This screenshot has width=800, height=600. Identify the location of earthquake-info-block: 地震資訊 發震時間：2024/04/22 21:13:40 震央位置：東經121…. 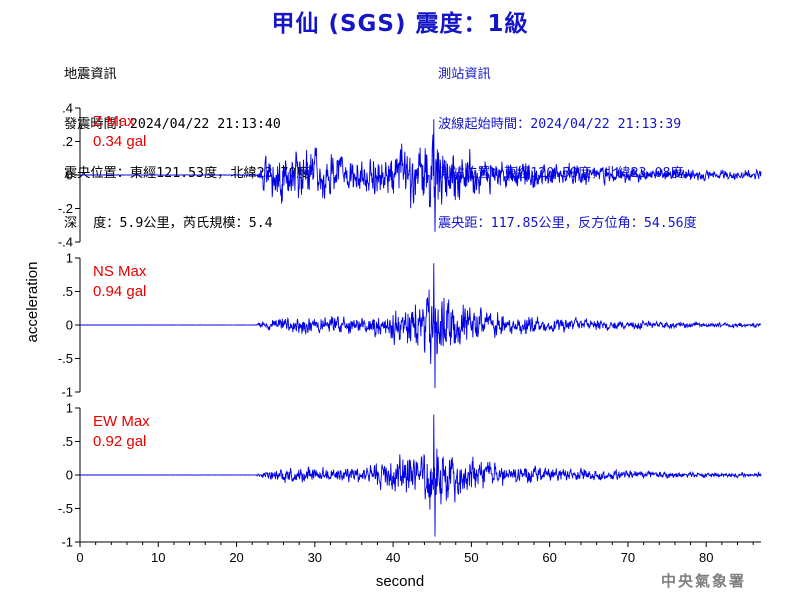
(187, 141).